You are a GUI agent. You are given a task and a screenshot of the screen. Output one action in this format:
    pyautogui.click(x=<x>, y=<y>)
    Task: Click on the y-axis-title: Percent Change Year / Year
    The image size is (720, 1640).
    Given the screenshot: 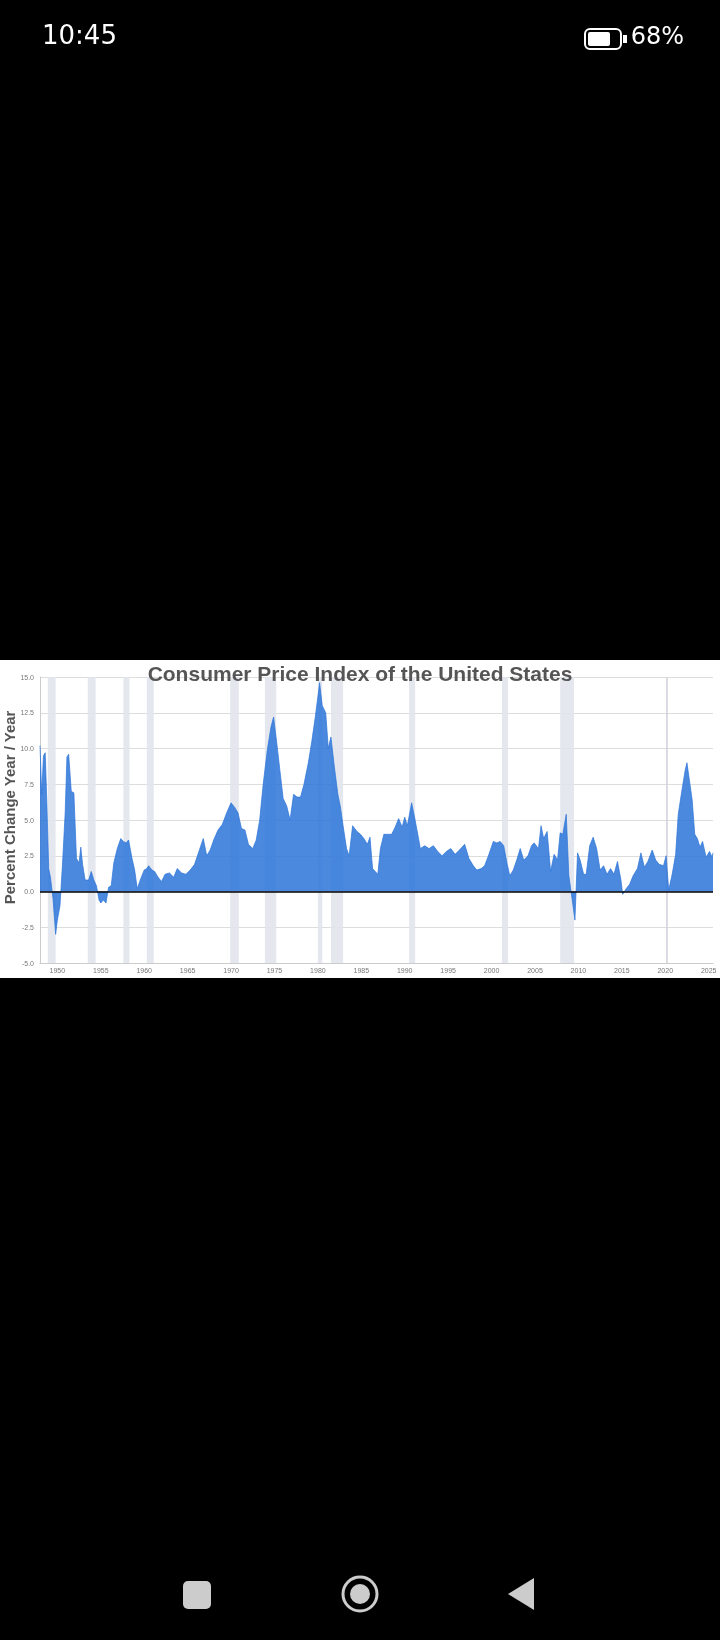 What is the action you would take?
    pyautogui.click(x=9, y=807)
    